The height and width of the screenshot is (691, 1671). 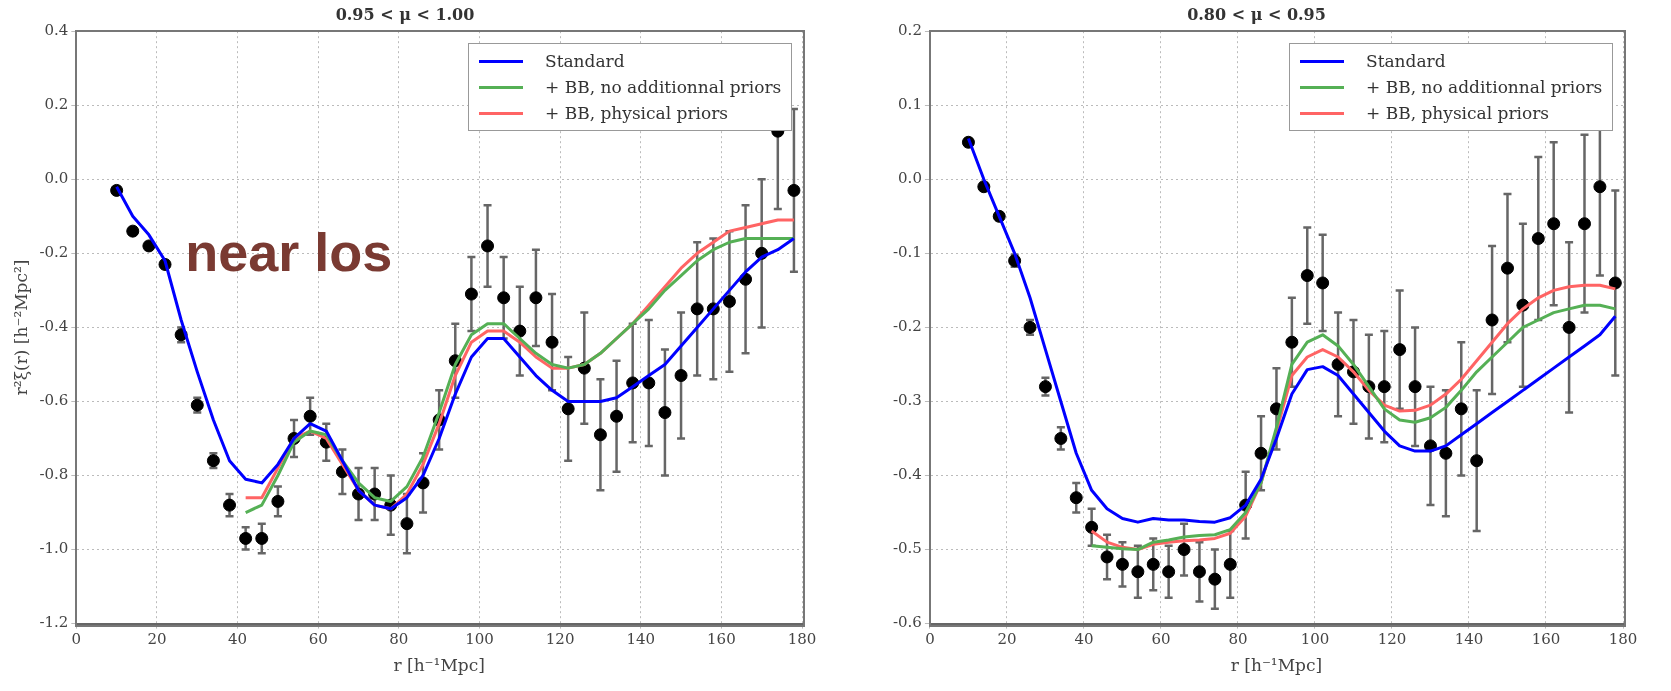 I want to click on annotation: near los, so click(x=289, y=251).